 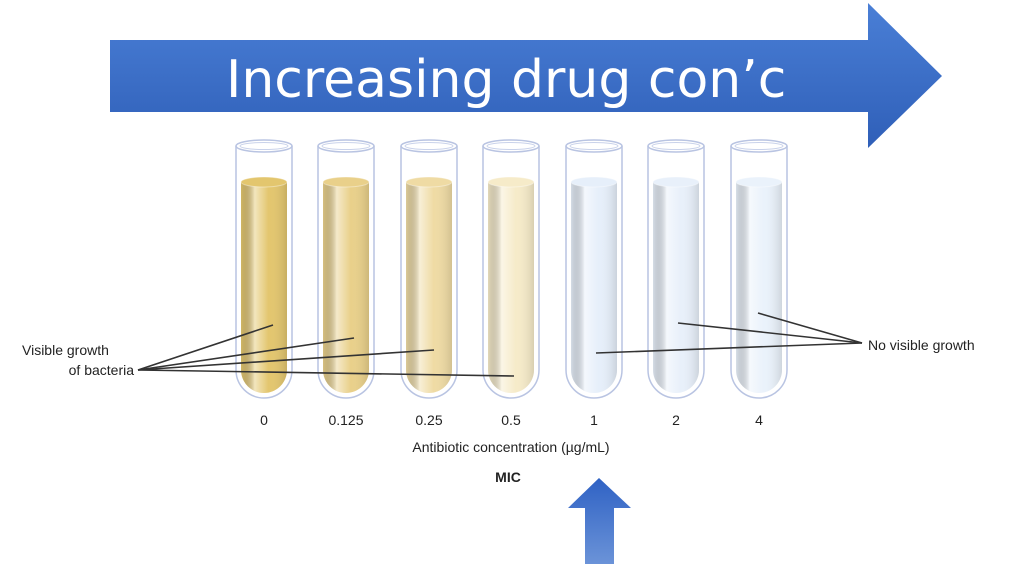 I want to click on concentration-label: 0.125, so click(x=345, y=420).